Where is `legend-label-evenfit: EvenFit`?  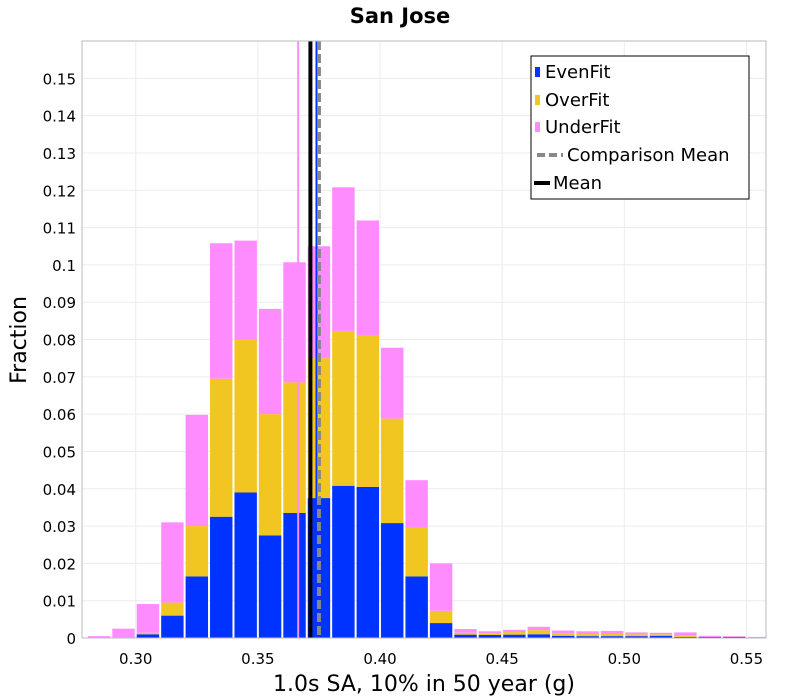 legend-label-evenfit: EvenFit is located at coordinates (578, 72).